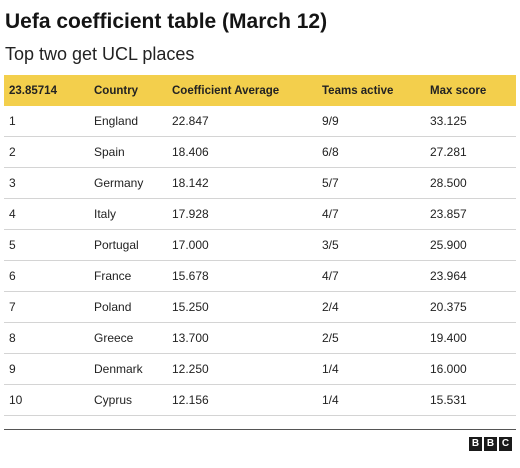 The height and width of the screenshot is (468, 520). What do you see at coordinates (260, 338) in the screenshot?
I see `table-row: 8 Greece 13.700 2/5 19.400` at bounding box center [260, 338].